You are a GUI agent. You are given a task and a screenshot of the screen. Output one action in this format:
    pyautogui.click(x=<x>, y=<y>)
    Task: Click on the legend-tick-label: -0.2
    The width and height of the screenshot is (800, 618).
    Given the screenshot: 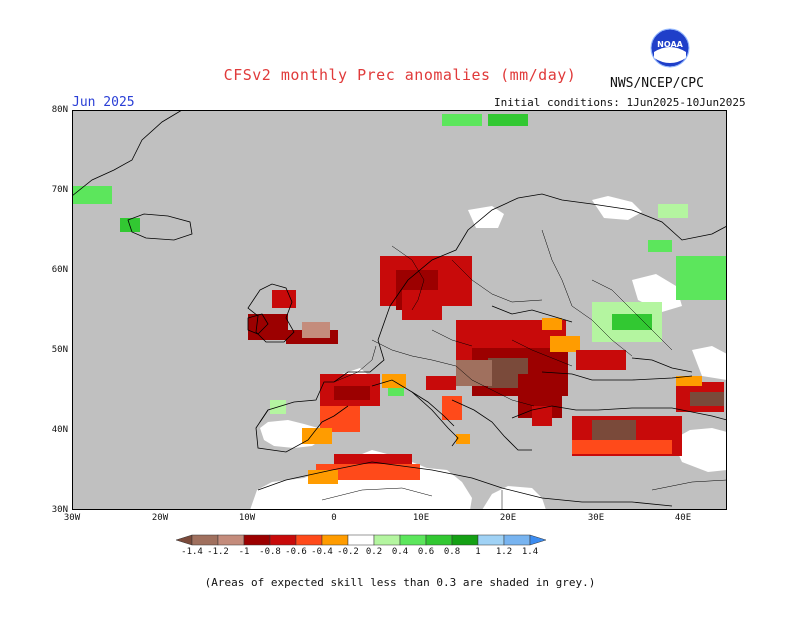 What is the action you would take?
    pyautogui.click(x=348, y=552)
    